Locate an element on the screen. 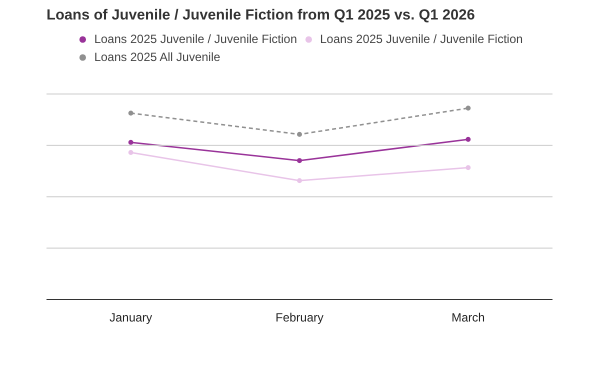 The height and width of the screenshot is (371, 600). legend-label: Loans 2025 All Juvenile is located at coordinates (157, 57).